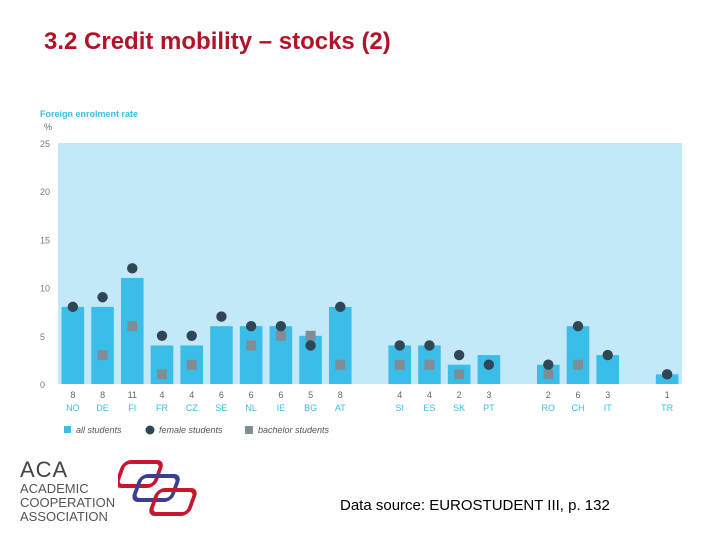 The height and width of the screenshot is (540, 720). I want to click on x-tick-label: FR, so click(162, 408).